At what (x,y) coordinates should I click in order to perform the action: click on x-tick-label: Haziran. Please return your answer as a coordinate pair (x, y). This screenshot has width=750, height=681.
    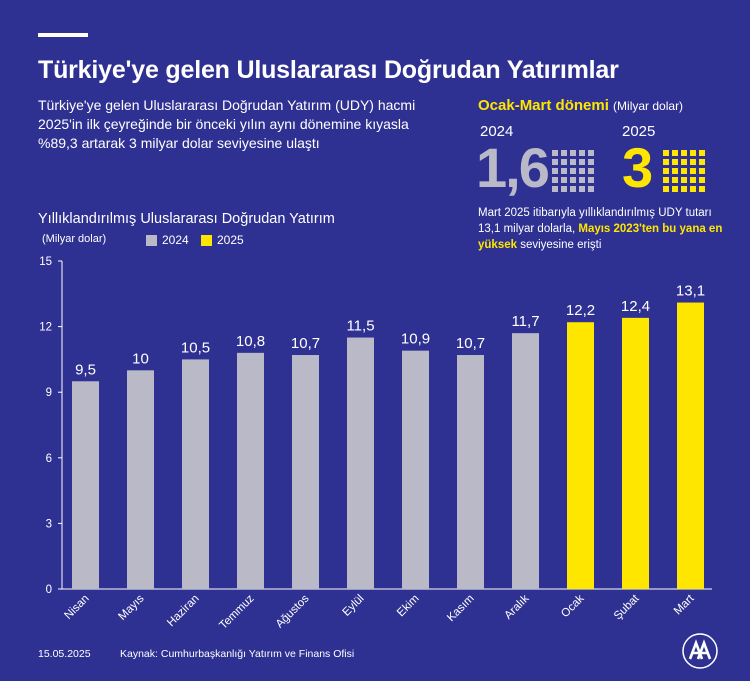
    Looking at the image, I should click on (183, 611).